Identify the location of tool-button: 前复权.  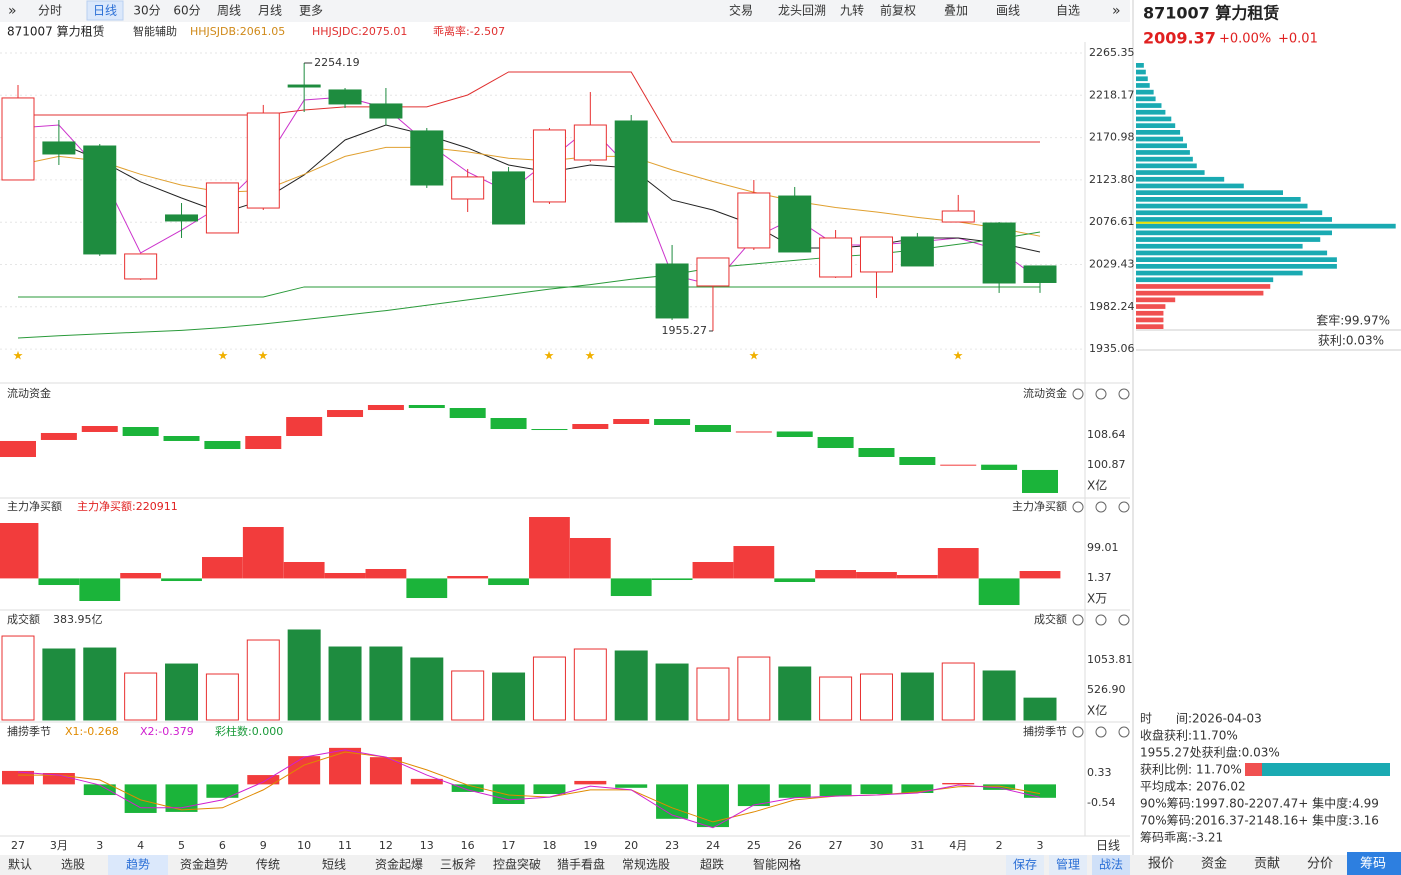
(898, 10).